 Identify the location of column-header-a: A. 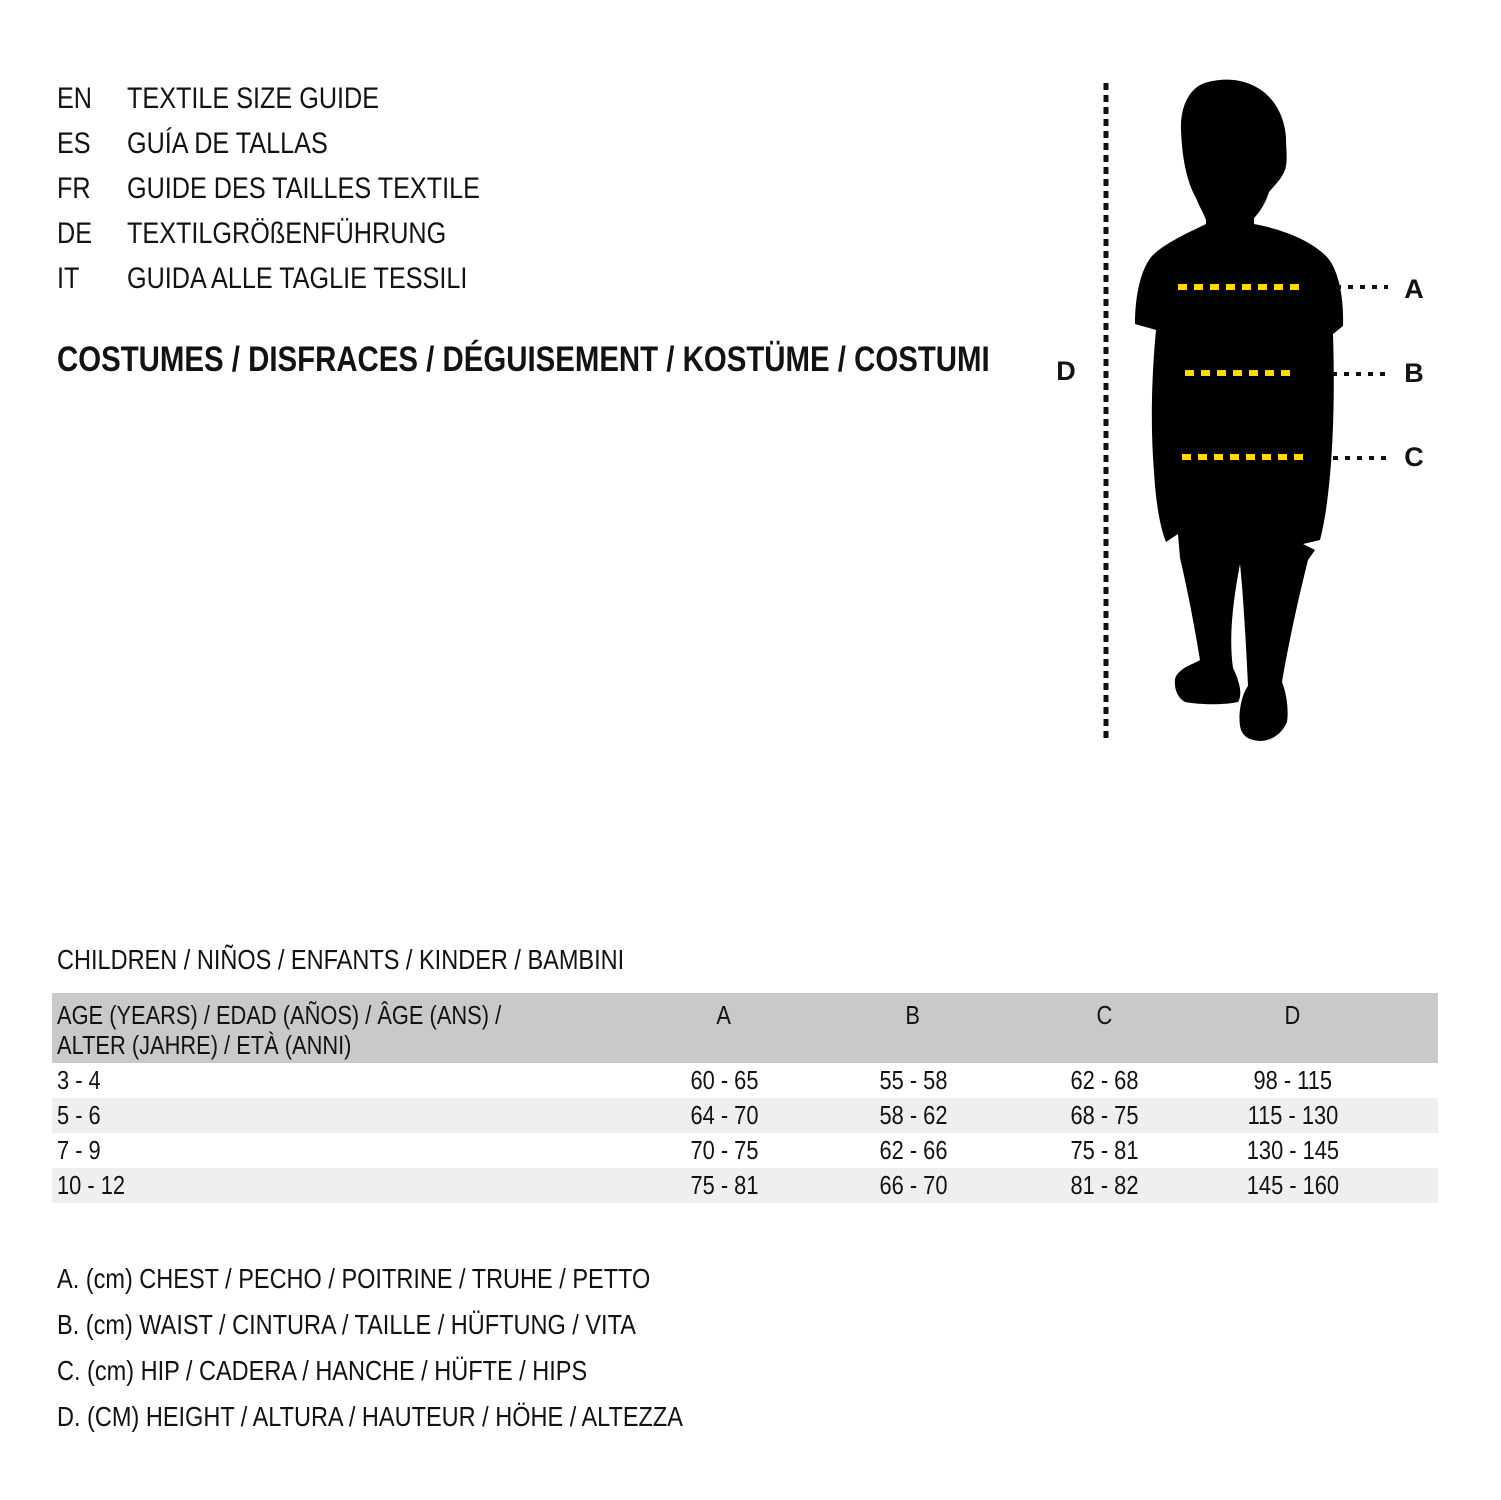
(724, 1028).